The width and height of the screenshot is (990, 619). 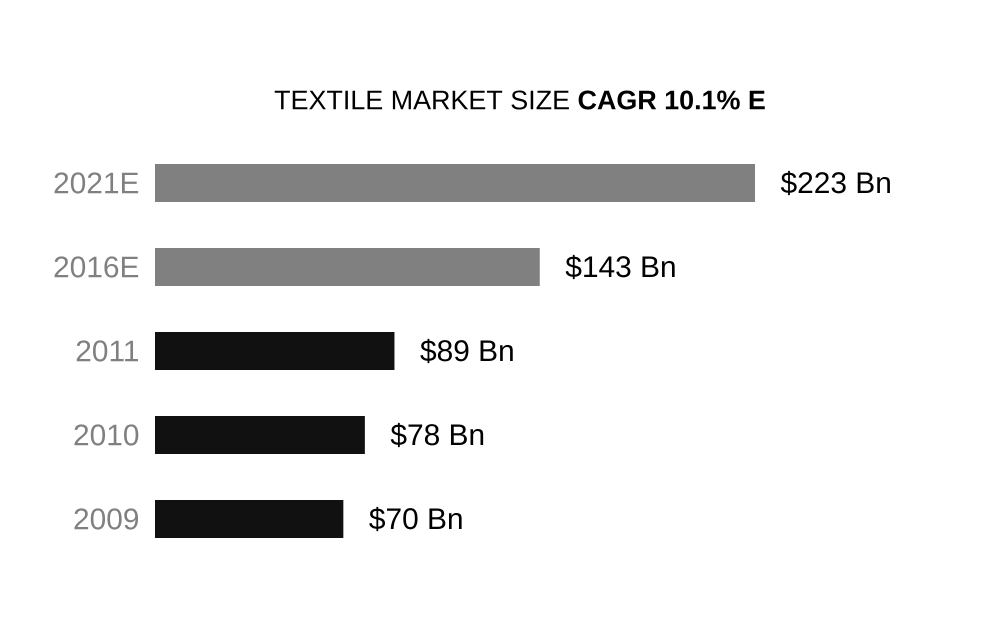 I want to click on y-tick-label: 2009, so click(x=106, y=519).